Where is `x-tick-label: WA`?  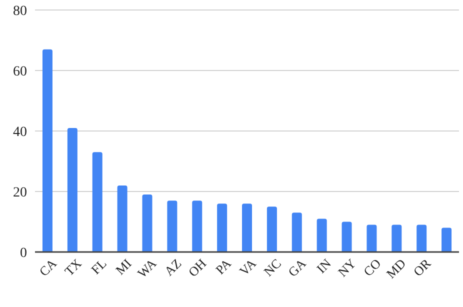 x-tick-label: WA is located at coordinates (147, 268).